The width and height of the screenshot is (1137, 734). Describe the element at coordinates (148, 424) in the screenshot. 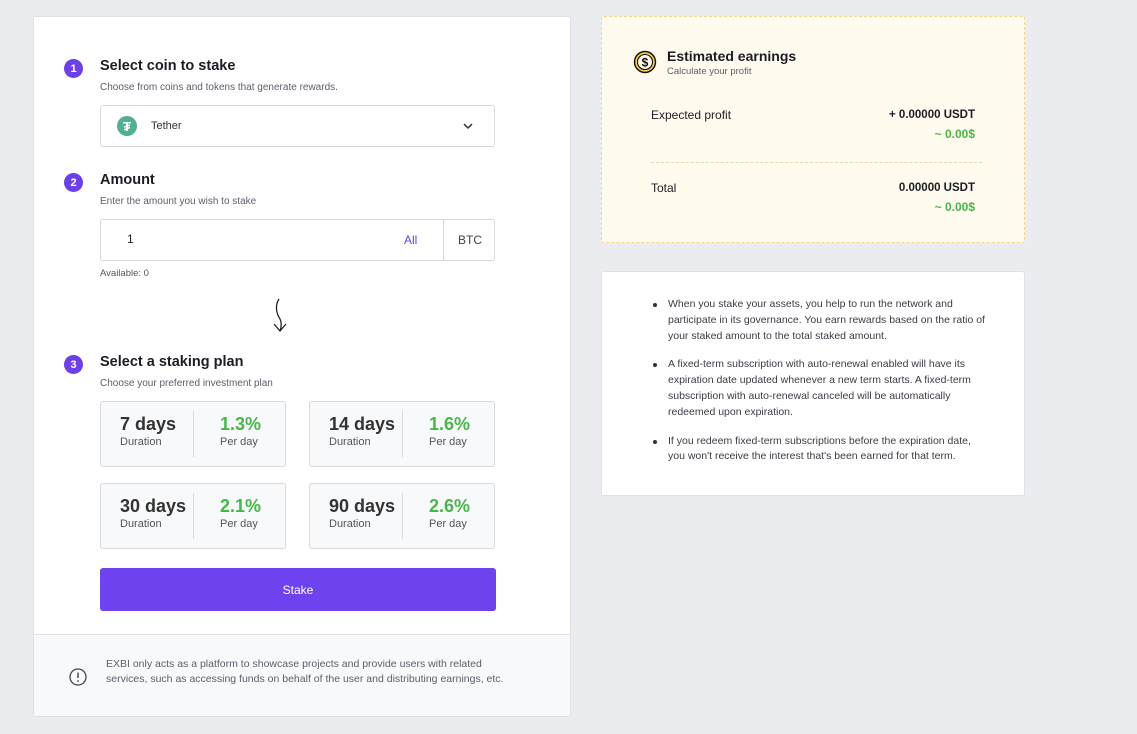

I see `plan-days: 7 days` at that location.